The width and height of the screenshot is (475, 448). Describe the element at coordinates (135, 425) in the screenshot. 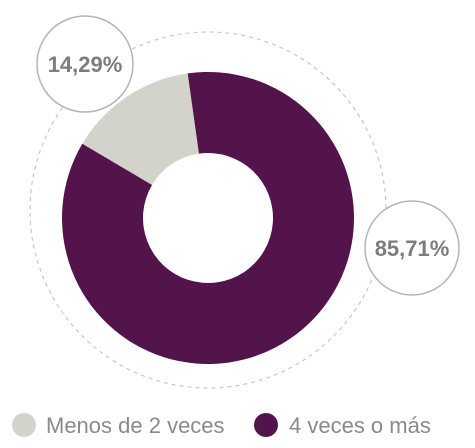

I see `legend-label-menos-de-2-veces: Menos de 2 veces` at that location.